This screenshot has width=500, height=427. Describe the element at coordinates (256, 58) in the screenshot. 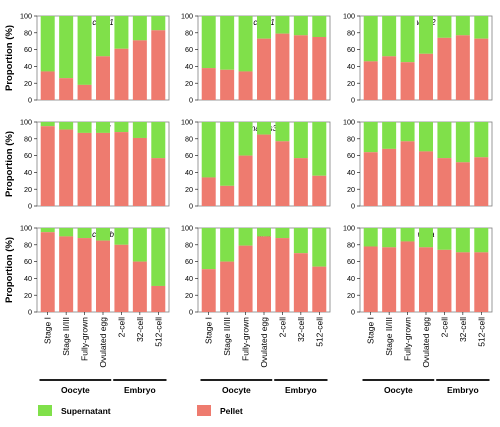

I see `panel-ccnb1: ccnb1020406080100` at that location.